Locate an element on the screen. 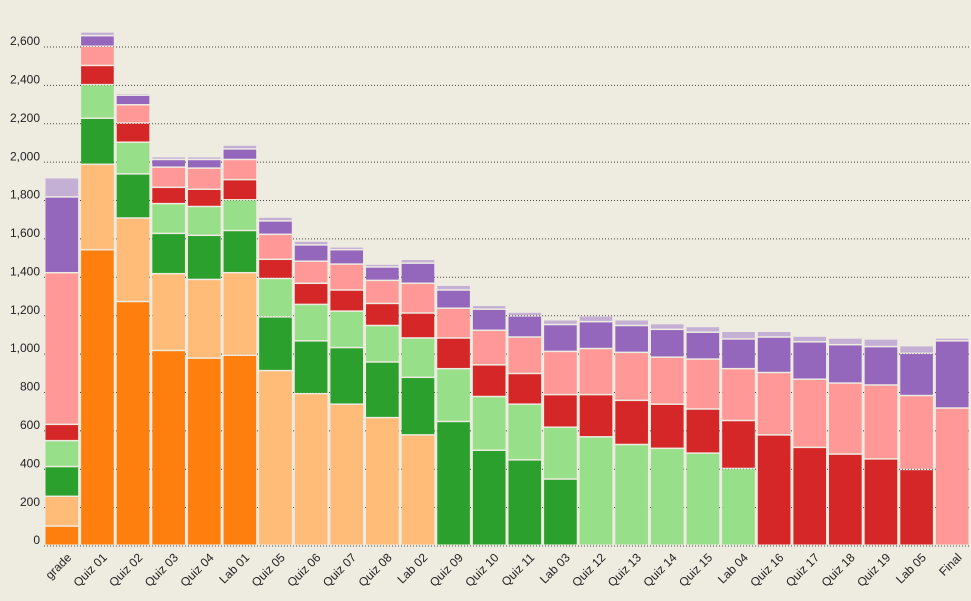  x-tick-label: Quiz 07 is located at coordinates (339, 569).